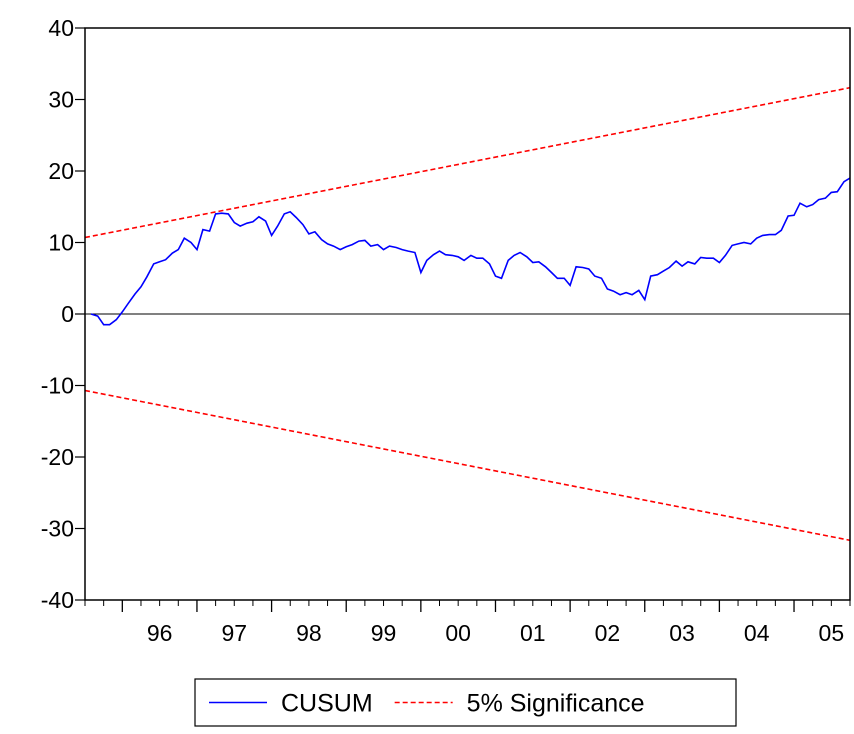 This screenshot has width=854, height=734. I want to click on x-tick-label: 96, so click(160, 633).